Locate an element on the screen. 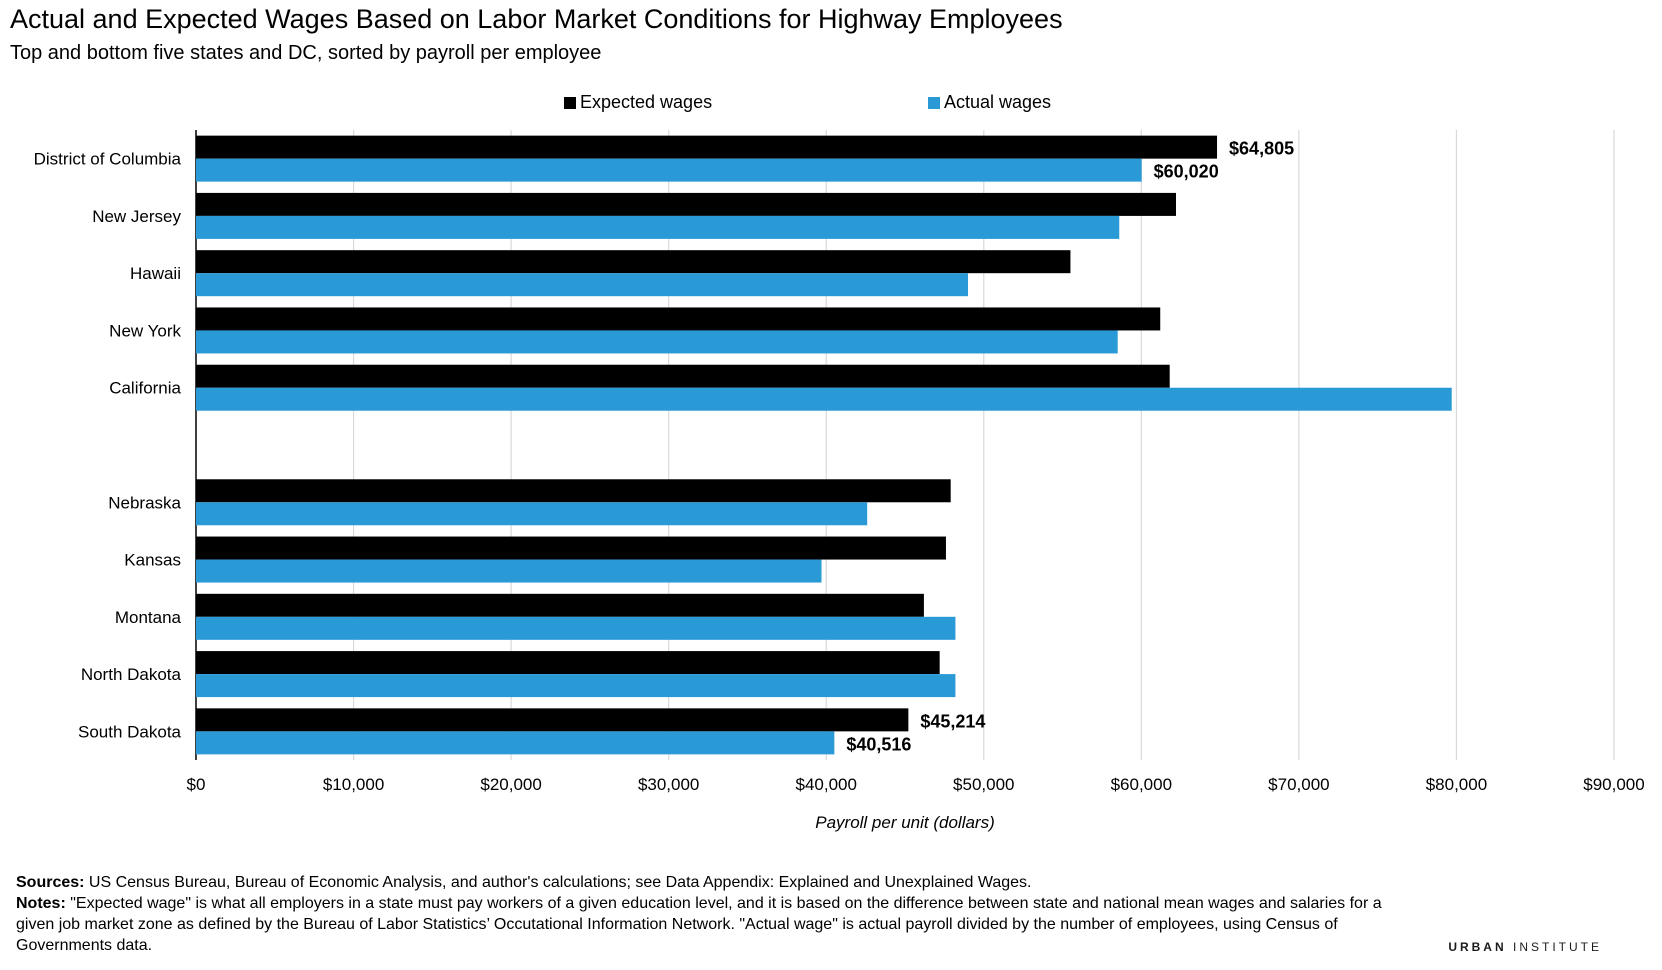 The height and width of the screenshot is (970, 1662). category-label: New York is located at coordinates (145, 330).